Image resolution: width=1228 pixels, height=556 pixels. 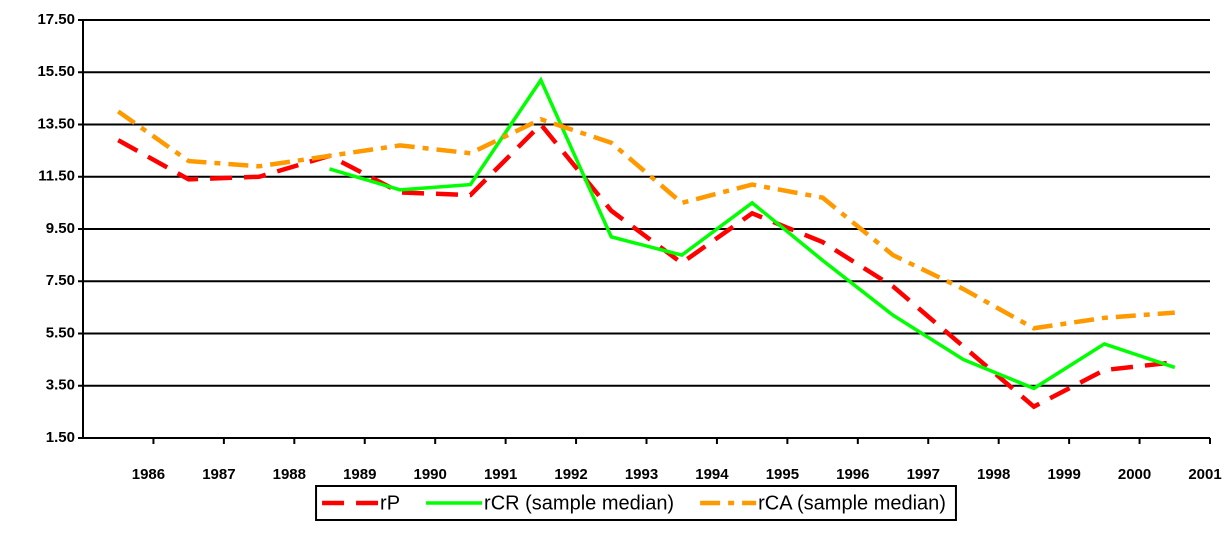 What do you see at coordinates (359, 474) in the screenshot?
I see `x-tick-label: 1989` at bounding box center [359, 474].